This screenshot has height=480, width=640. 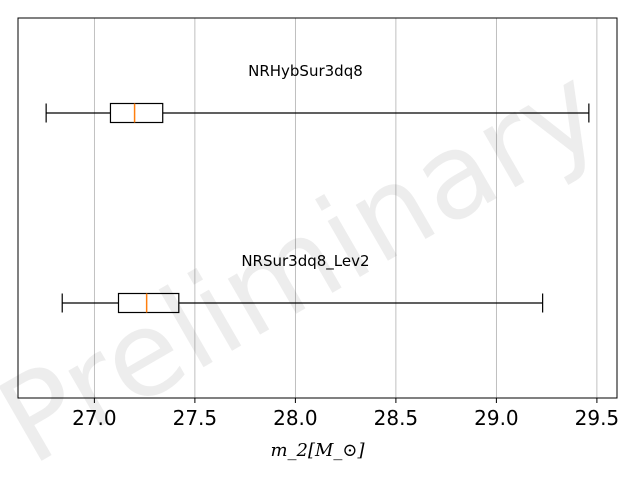 What do you see at coordinates (302, 283) in the screenshot?
I see `box-plot-group: NRSur3dq8_Lev2` at bounding box center [302, 283].